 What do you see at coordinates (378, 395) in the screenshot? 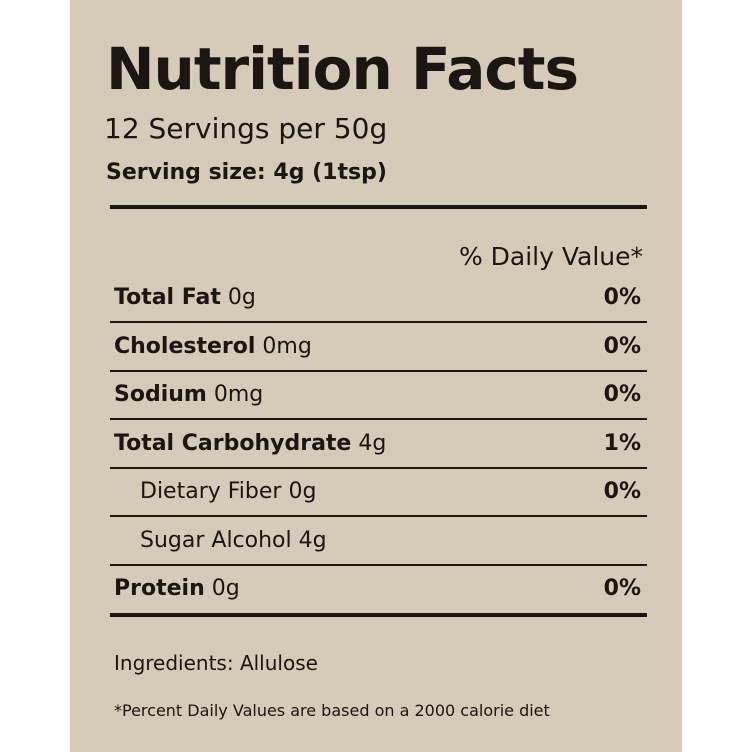
I see `nutrient-row-sodium: Sodium 0mg 0%` at bounding box center [378, 395].